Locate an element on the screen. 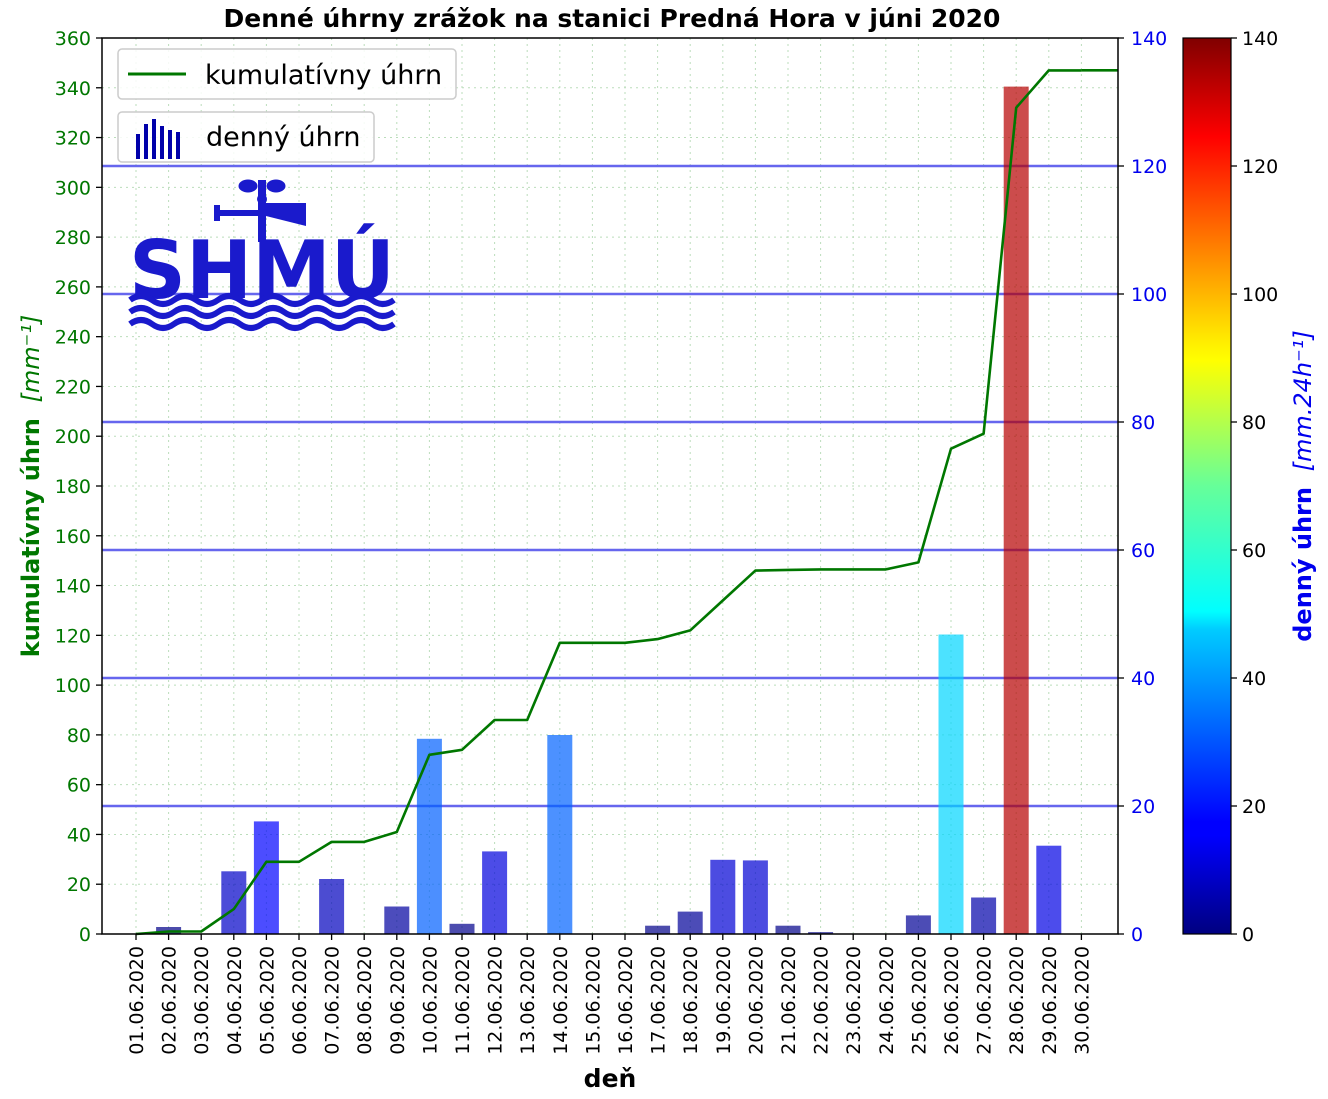 The height and width of the screenshot is (1099, 1328). bar-04.06.2020 is located at coordinates (234, 902).